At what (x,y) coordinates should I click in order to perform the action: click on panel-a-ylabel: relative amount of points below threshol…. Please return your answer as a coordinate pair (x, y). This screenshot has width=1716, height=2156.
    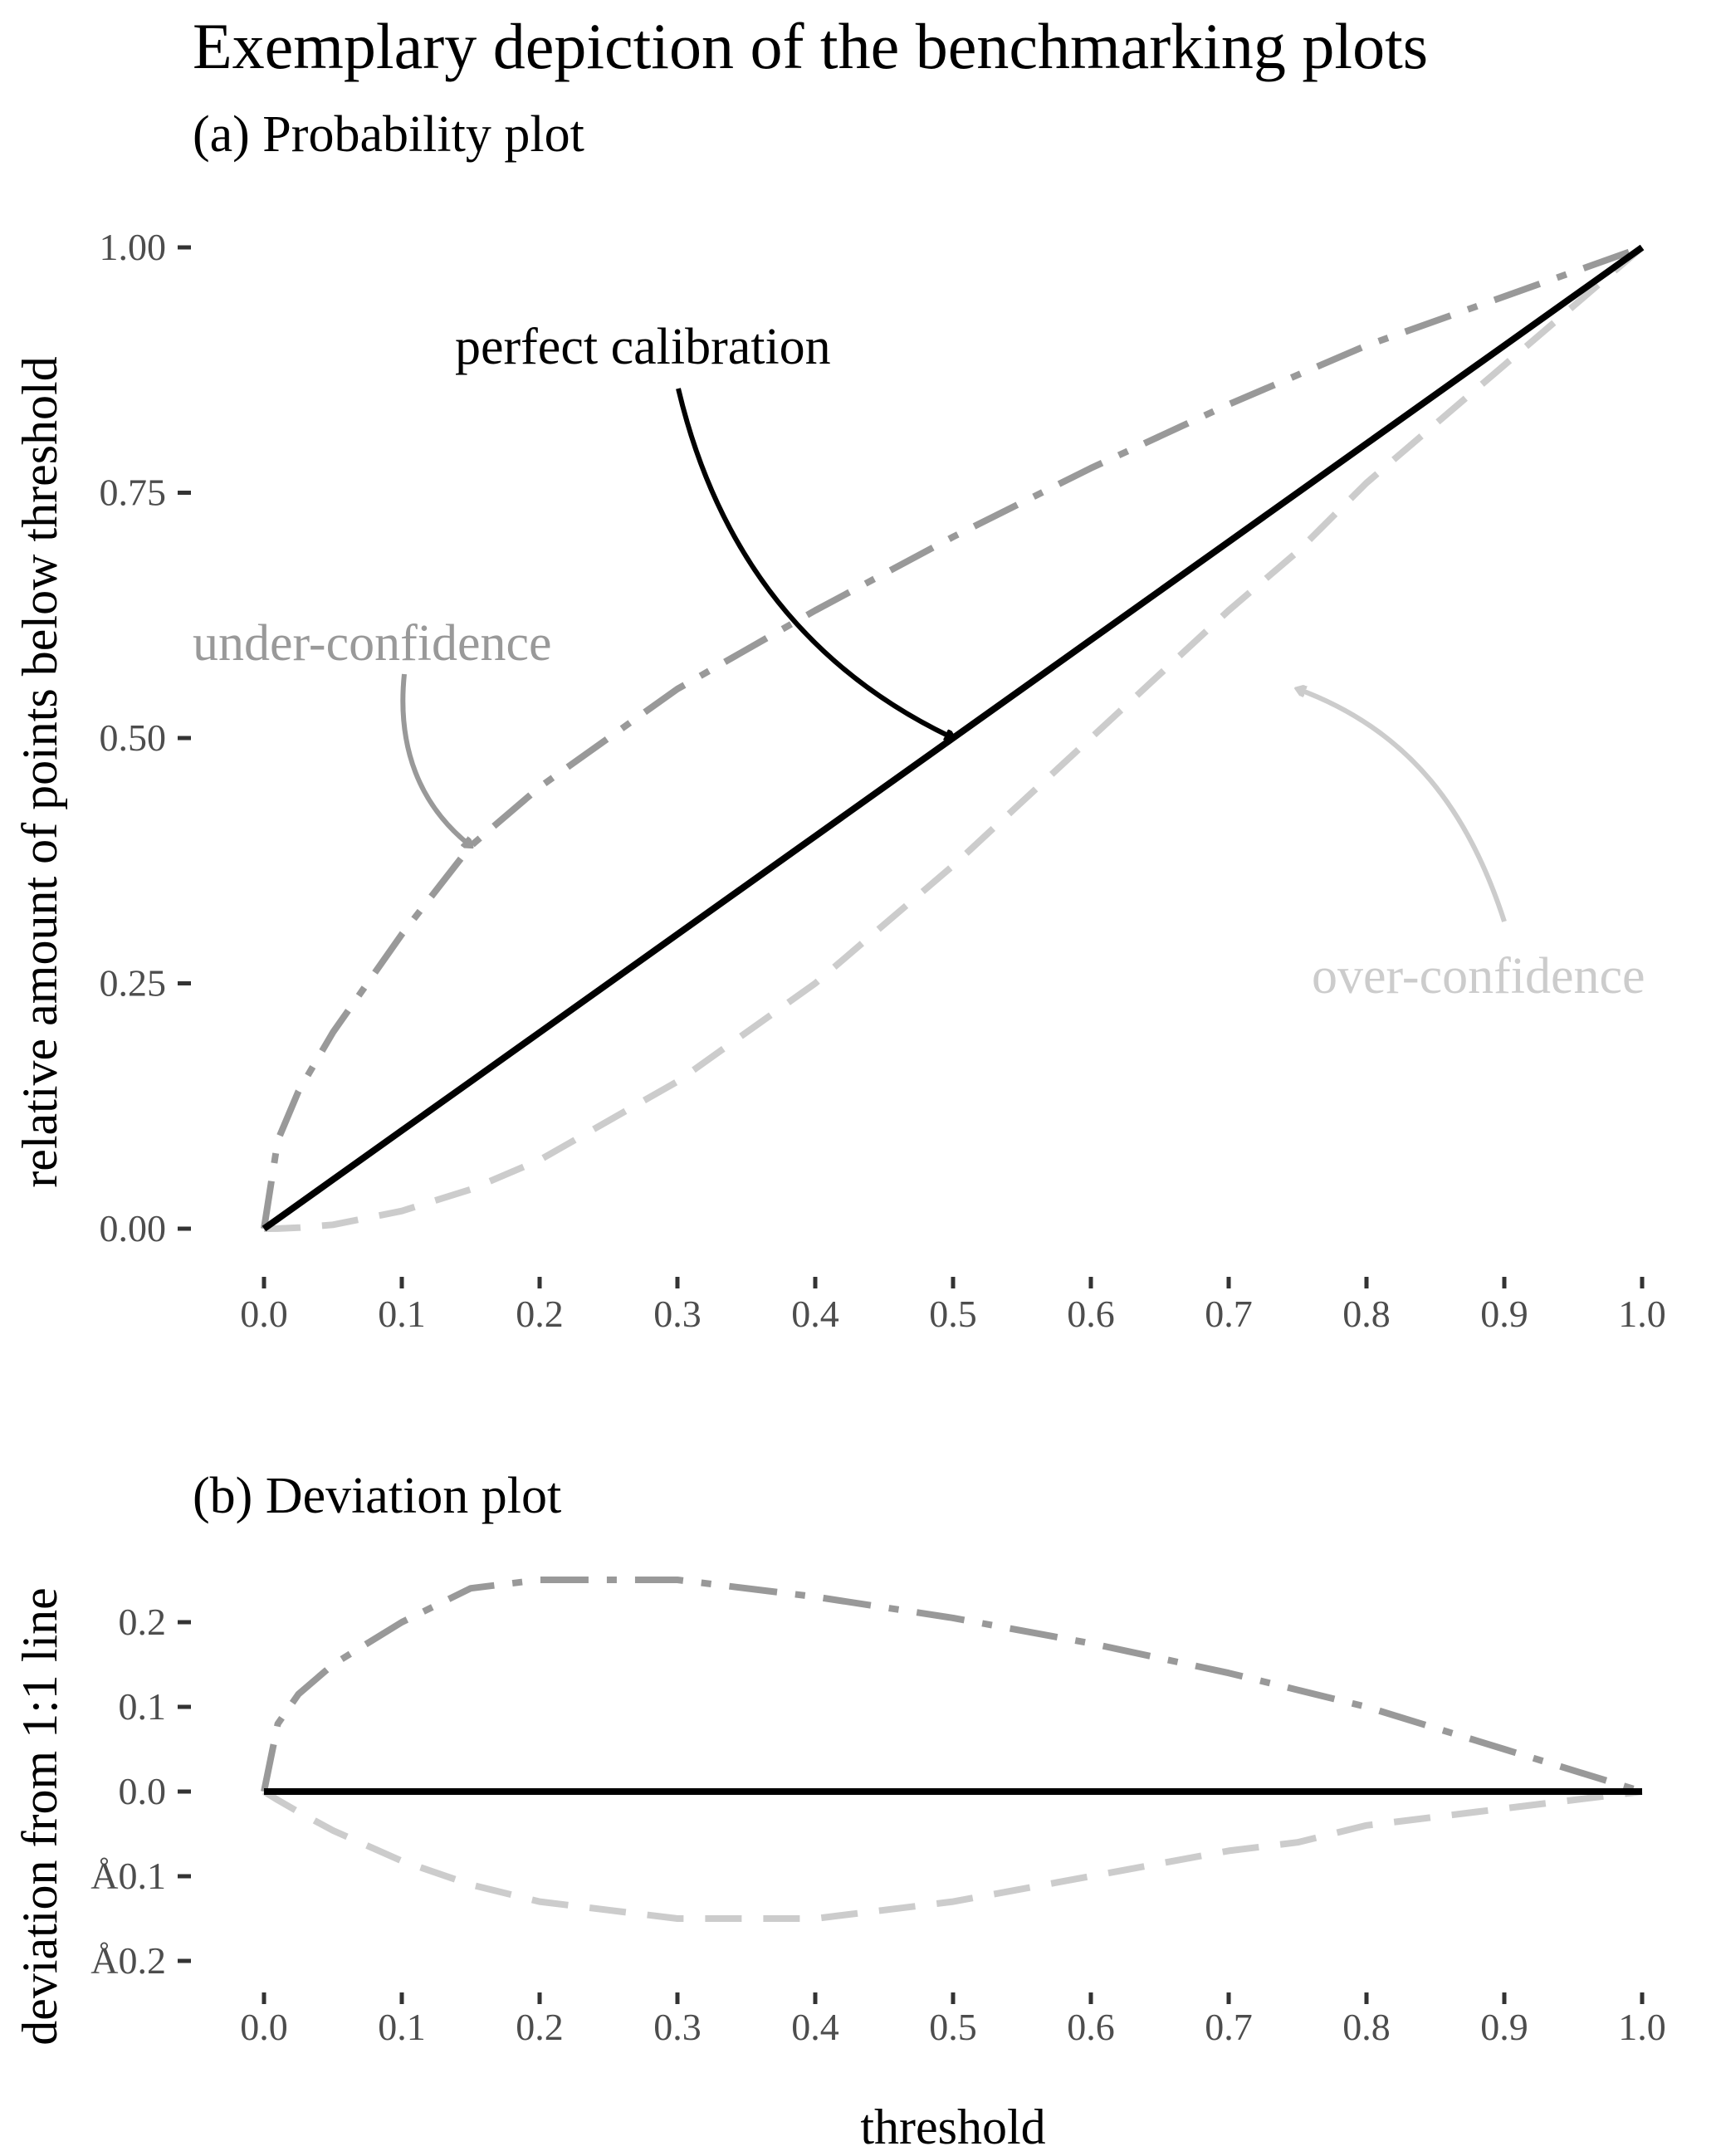
    Looking at the image, I should click on (39, 772).